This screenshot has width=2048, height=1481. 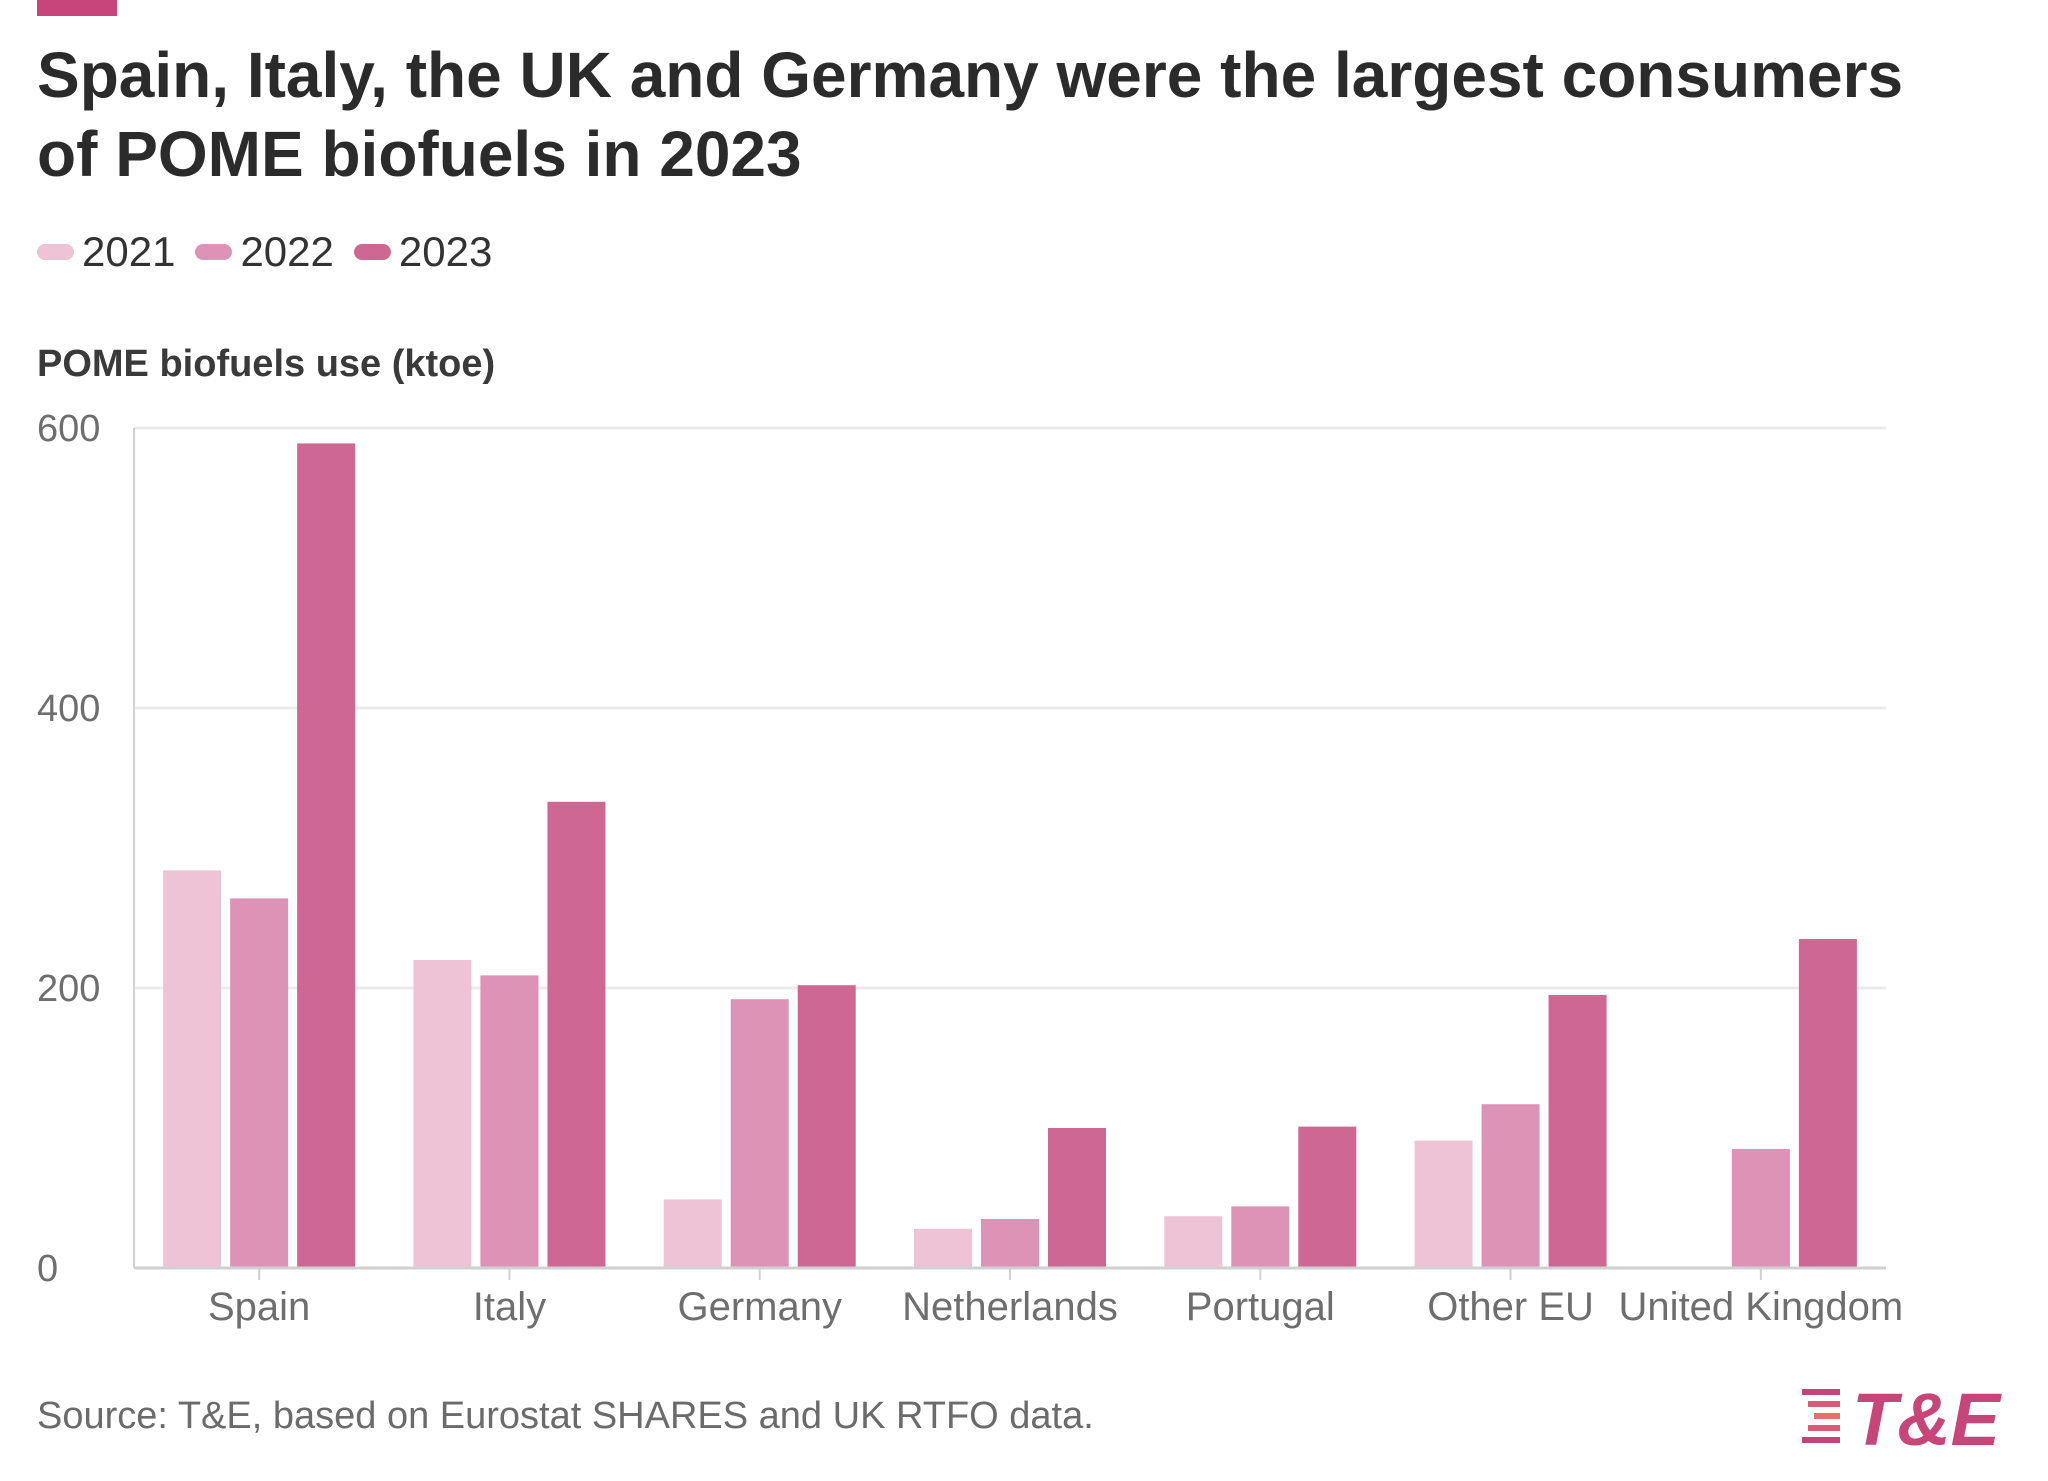 I want to click on bar-portugal-2021, so click(x=1193, y=1242).